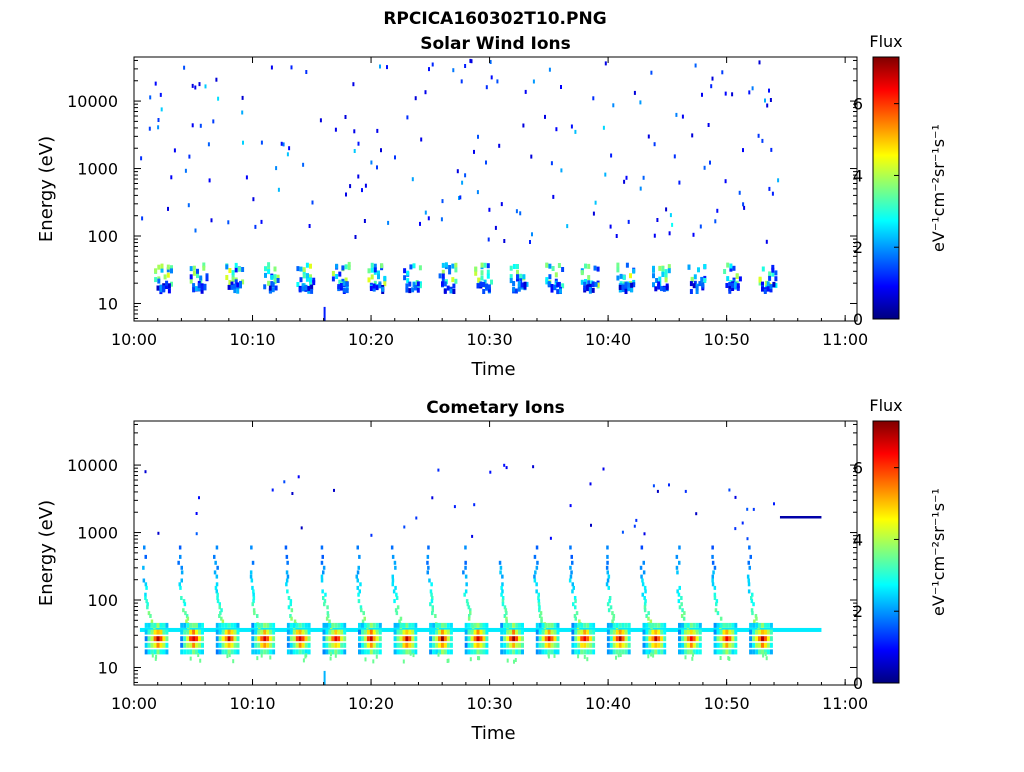 The height and width of the screenshot is (772, 1024). Describe the element at coordinates (134, 703) in the screenshot. I see `x-tick-label: 10:00` at that location.